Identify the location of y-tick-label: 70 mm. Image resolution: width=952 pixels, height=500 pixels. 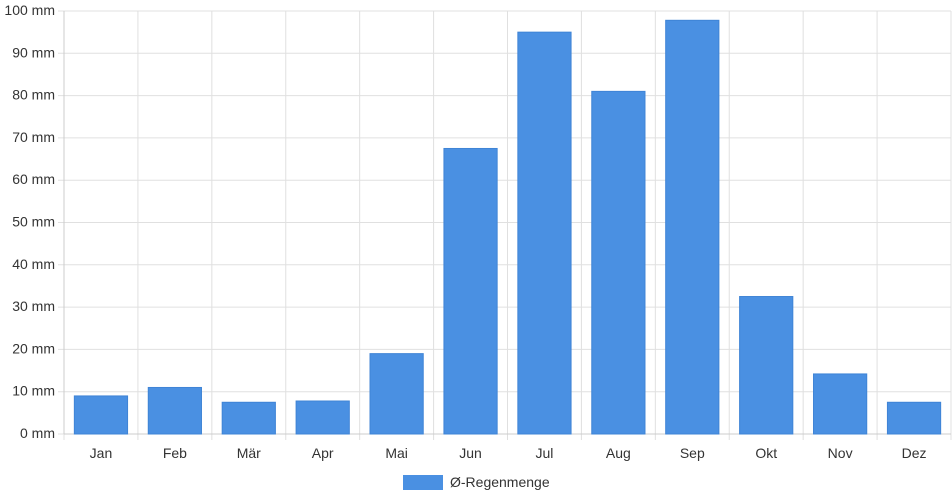
(33, 137).